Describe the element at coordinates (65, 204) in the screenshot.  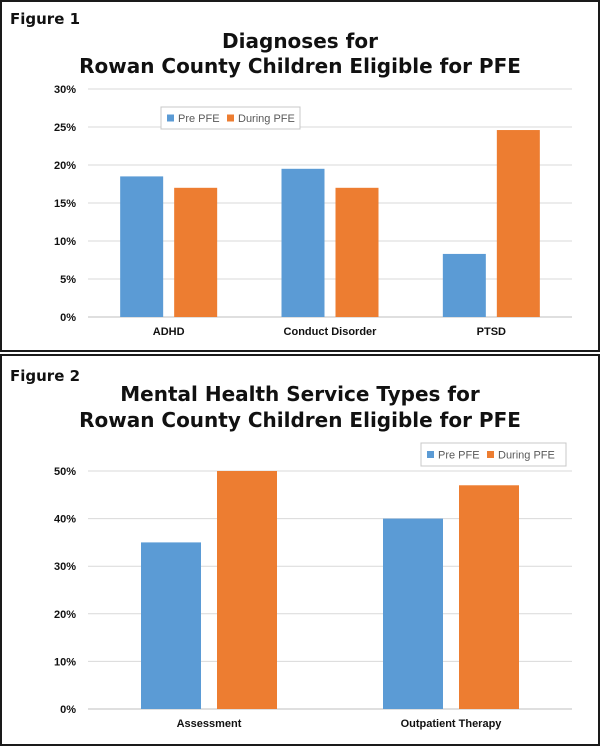
I see `y-tick-label: 15%` at that location.